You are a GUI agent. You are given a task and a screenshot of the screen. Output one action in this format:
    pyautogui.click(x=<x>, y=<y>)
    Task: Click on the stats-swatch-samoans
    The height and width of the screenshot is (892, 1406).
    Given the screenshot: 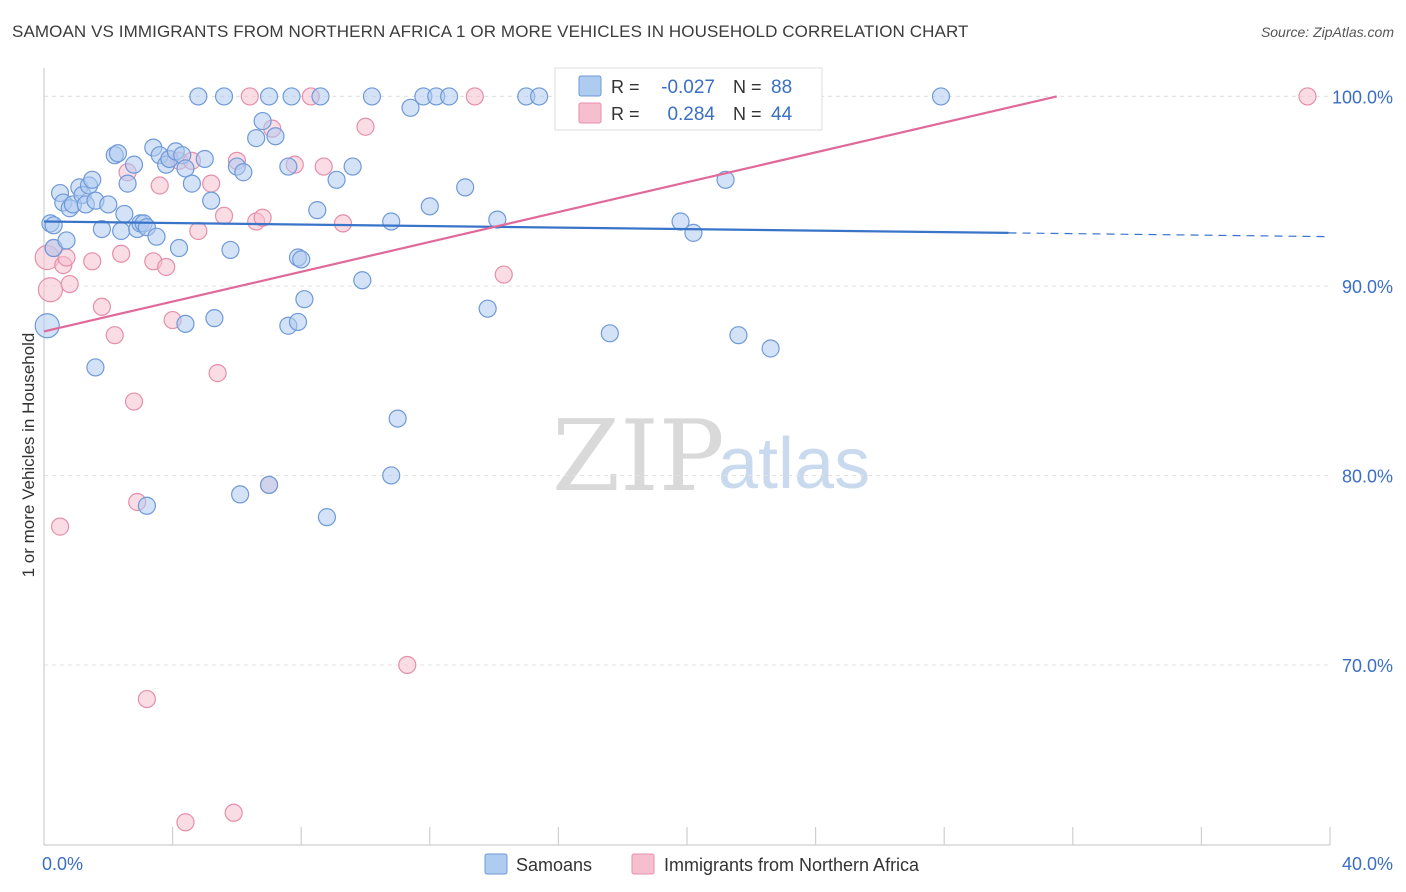 What is the action you would take?
    pyautogui.click(x=590, y=86)
    